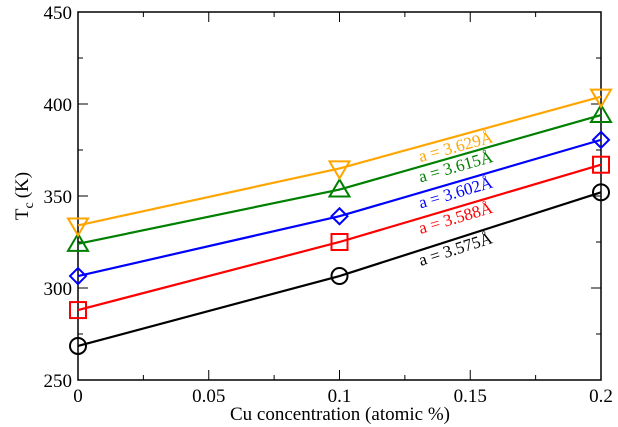 The image size is (618, 427). I want to click on x-tick-label: 0.05, so click(208, 396).